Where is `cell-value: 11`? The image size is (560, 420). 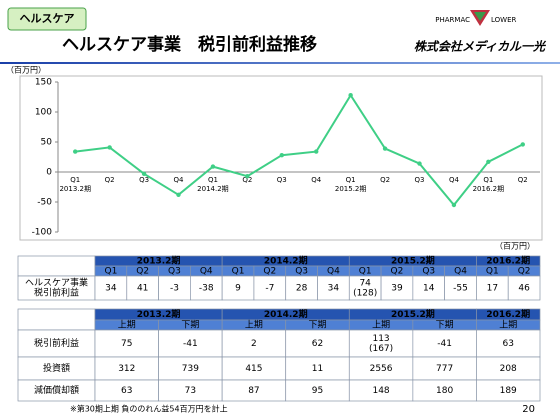 cell-value: 11 is located at coordinates (317, 369).